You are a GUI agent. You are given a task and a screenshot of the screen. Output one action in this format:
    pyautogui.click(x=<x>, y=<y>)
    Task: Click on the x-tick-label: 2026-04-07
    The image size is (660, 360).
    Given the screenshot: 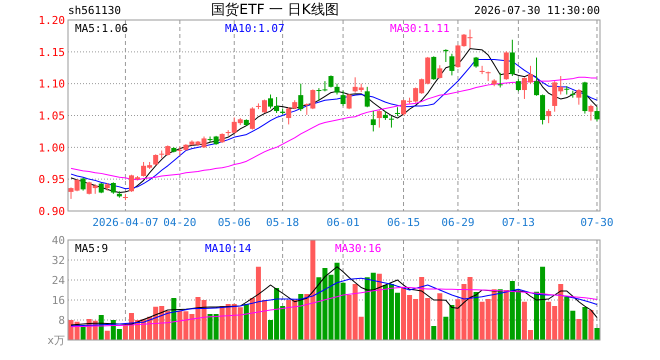 What is the action you would take?
    pyautogui.click(x=125, y=222)
    